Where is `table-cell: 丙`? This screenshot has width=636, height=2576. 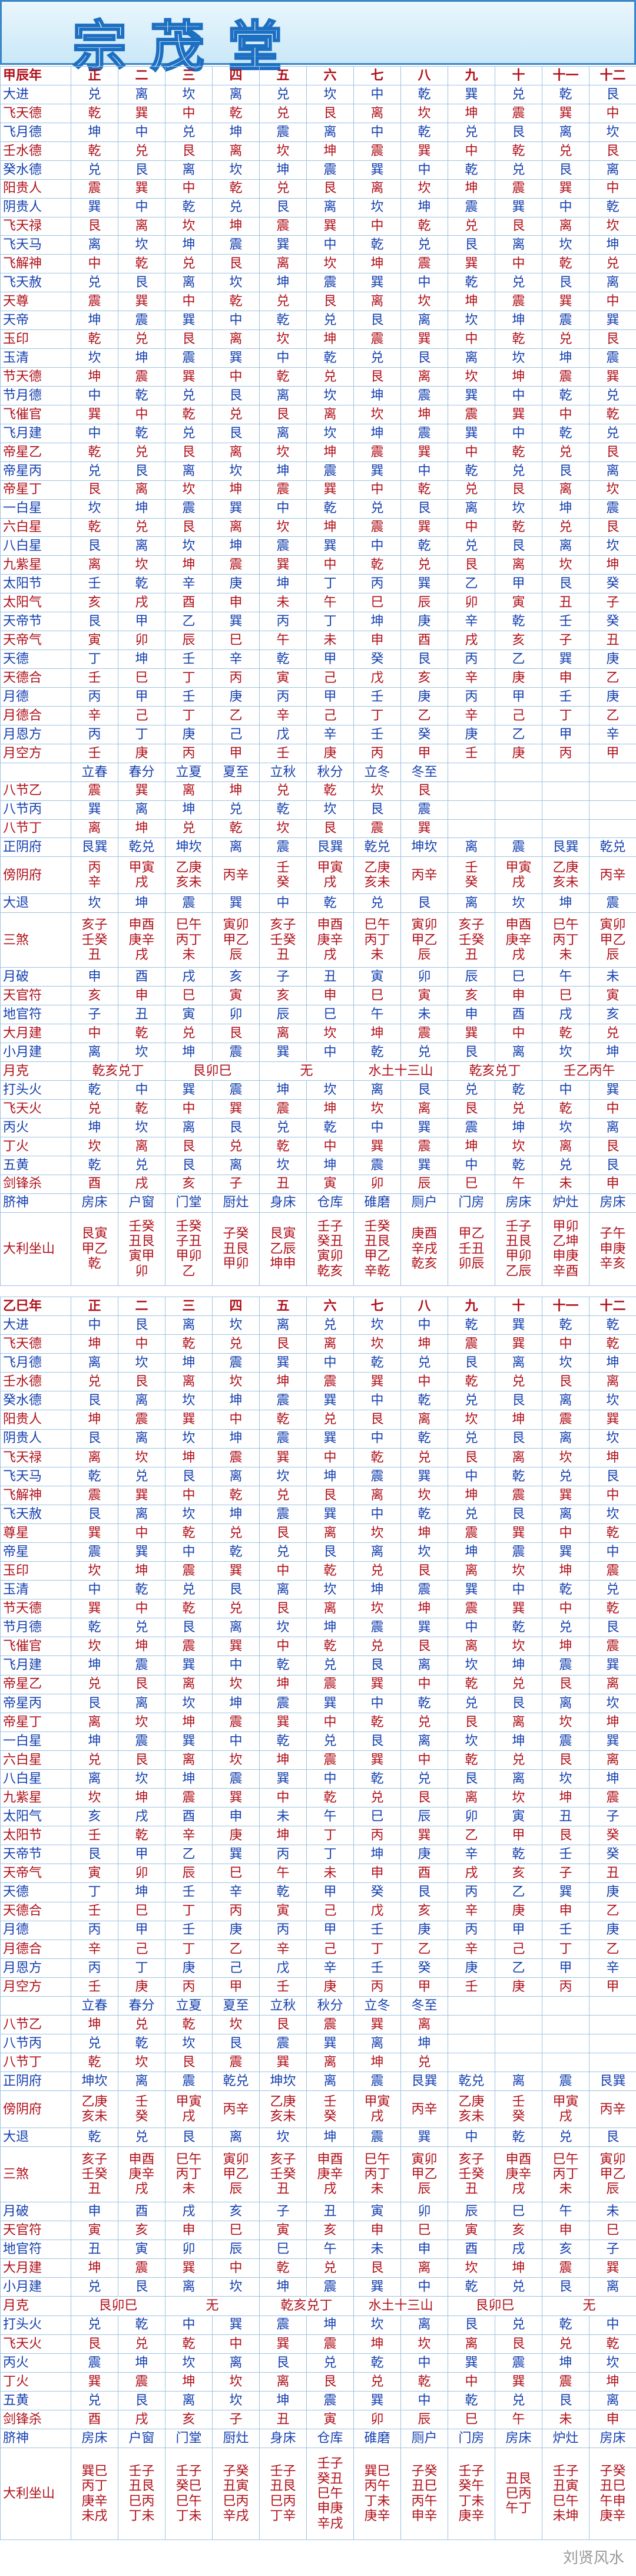 table-cell: 丙 is located at coordinates (95, 1930).